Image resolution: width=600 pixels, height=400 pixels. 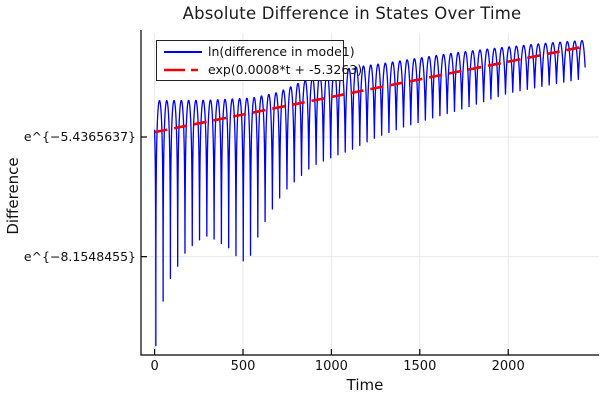 I want to click on y-axis-label: Difference, so click(x=13, y=196).